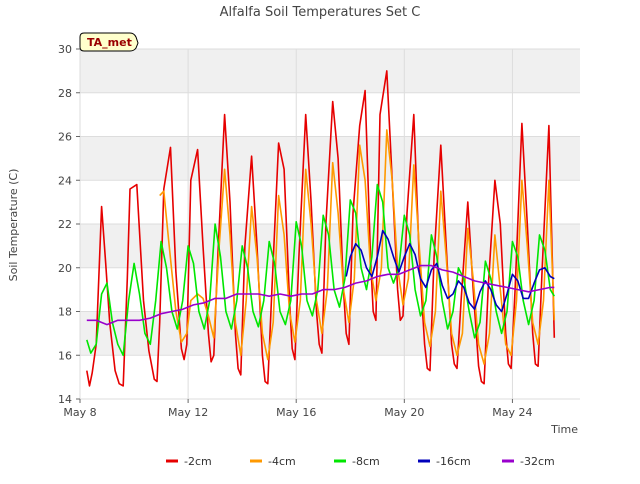 Image resolution: width=640 pixels, height=484 pixels. I want to click on x-axis-ticks: May 8 May 12 May 16 May 20 May 24, so click(298, 409).